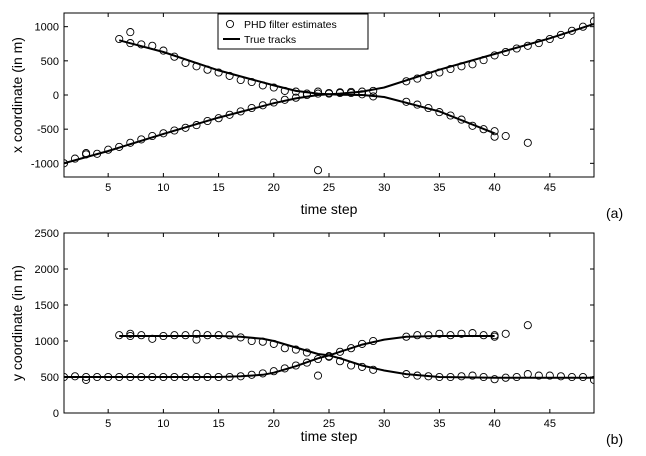 The width and height of the screenshot is (646, 456). What do you see at coordinates (48, 130) in the screenshot?
I see `y-tick-label: -500` at bounding box center [48, 130].